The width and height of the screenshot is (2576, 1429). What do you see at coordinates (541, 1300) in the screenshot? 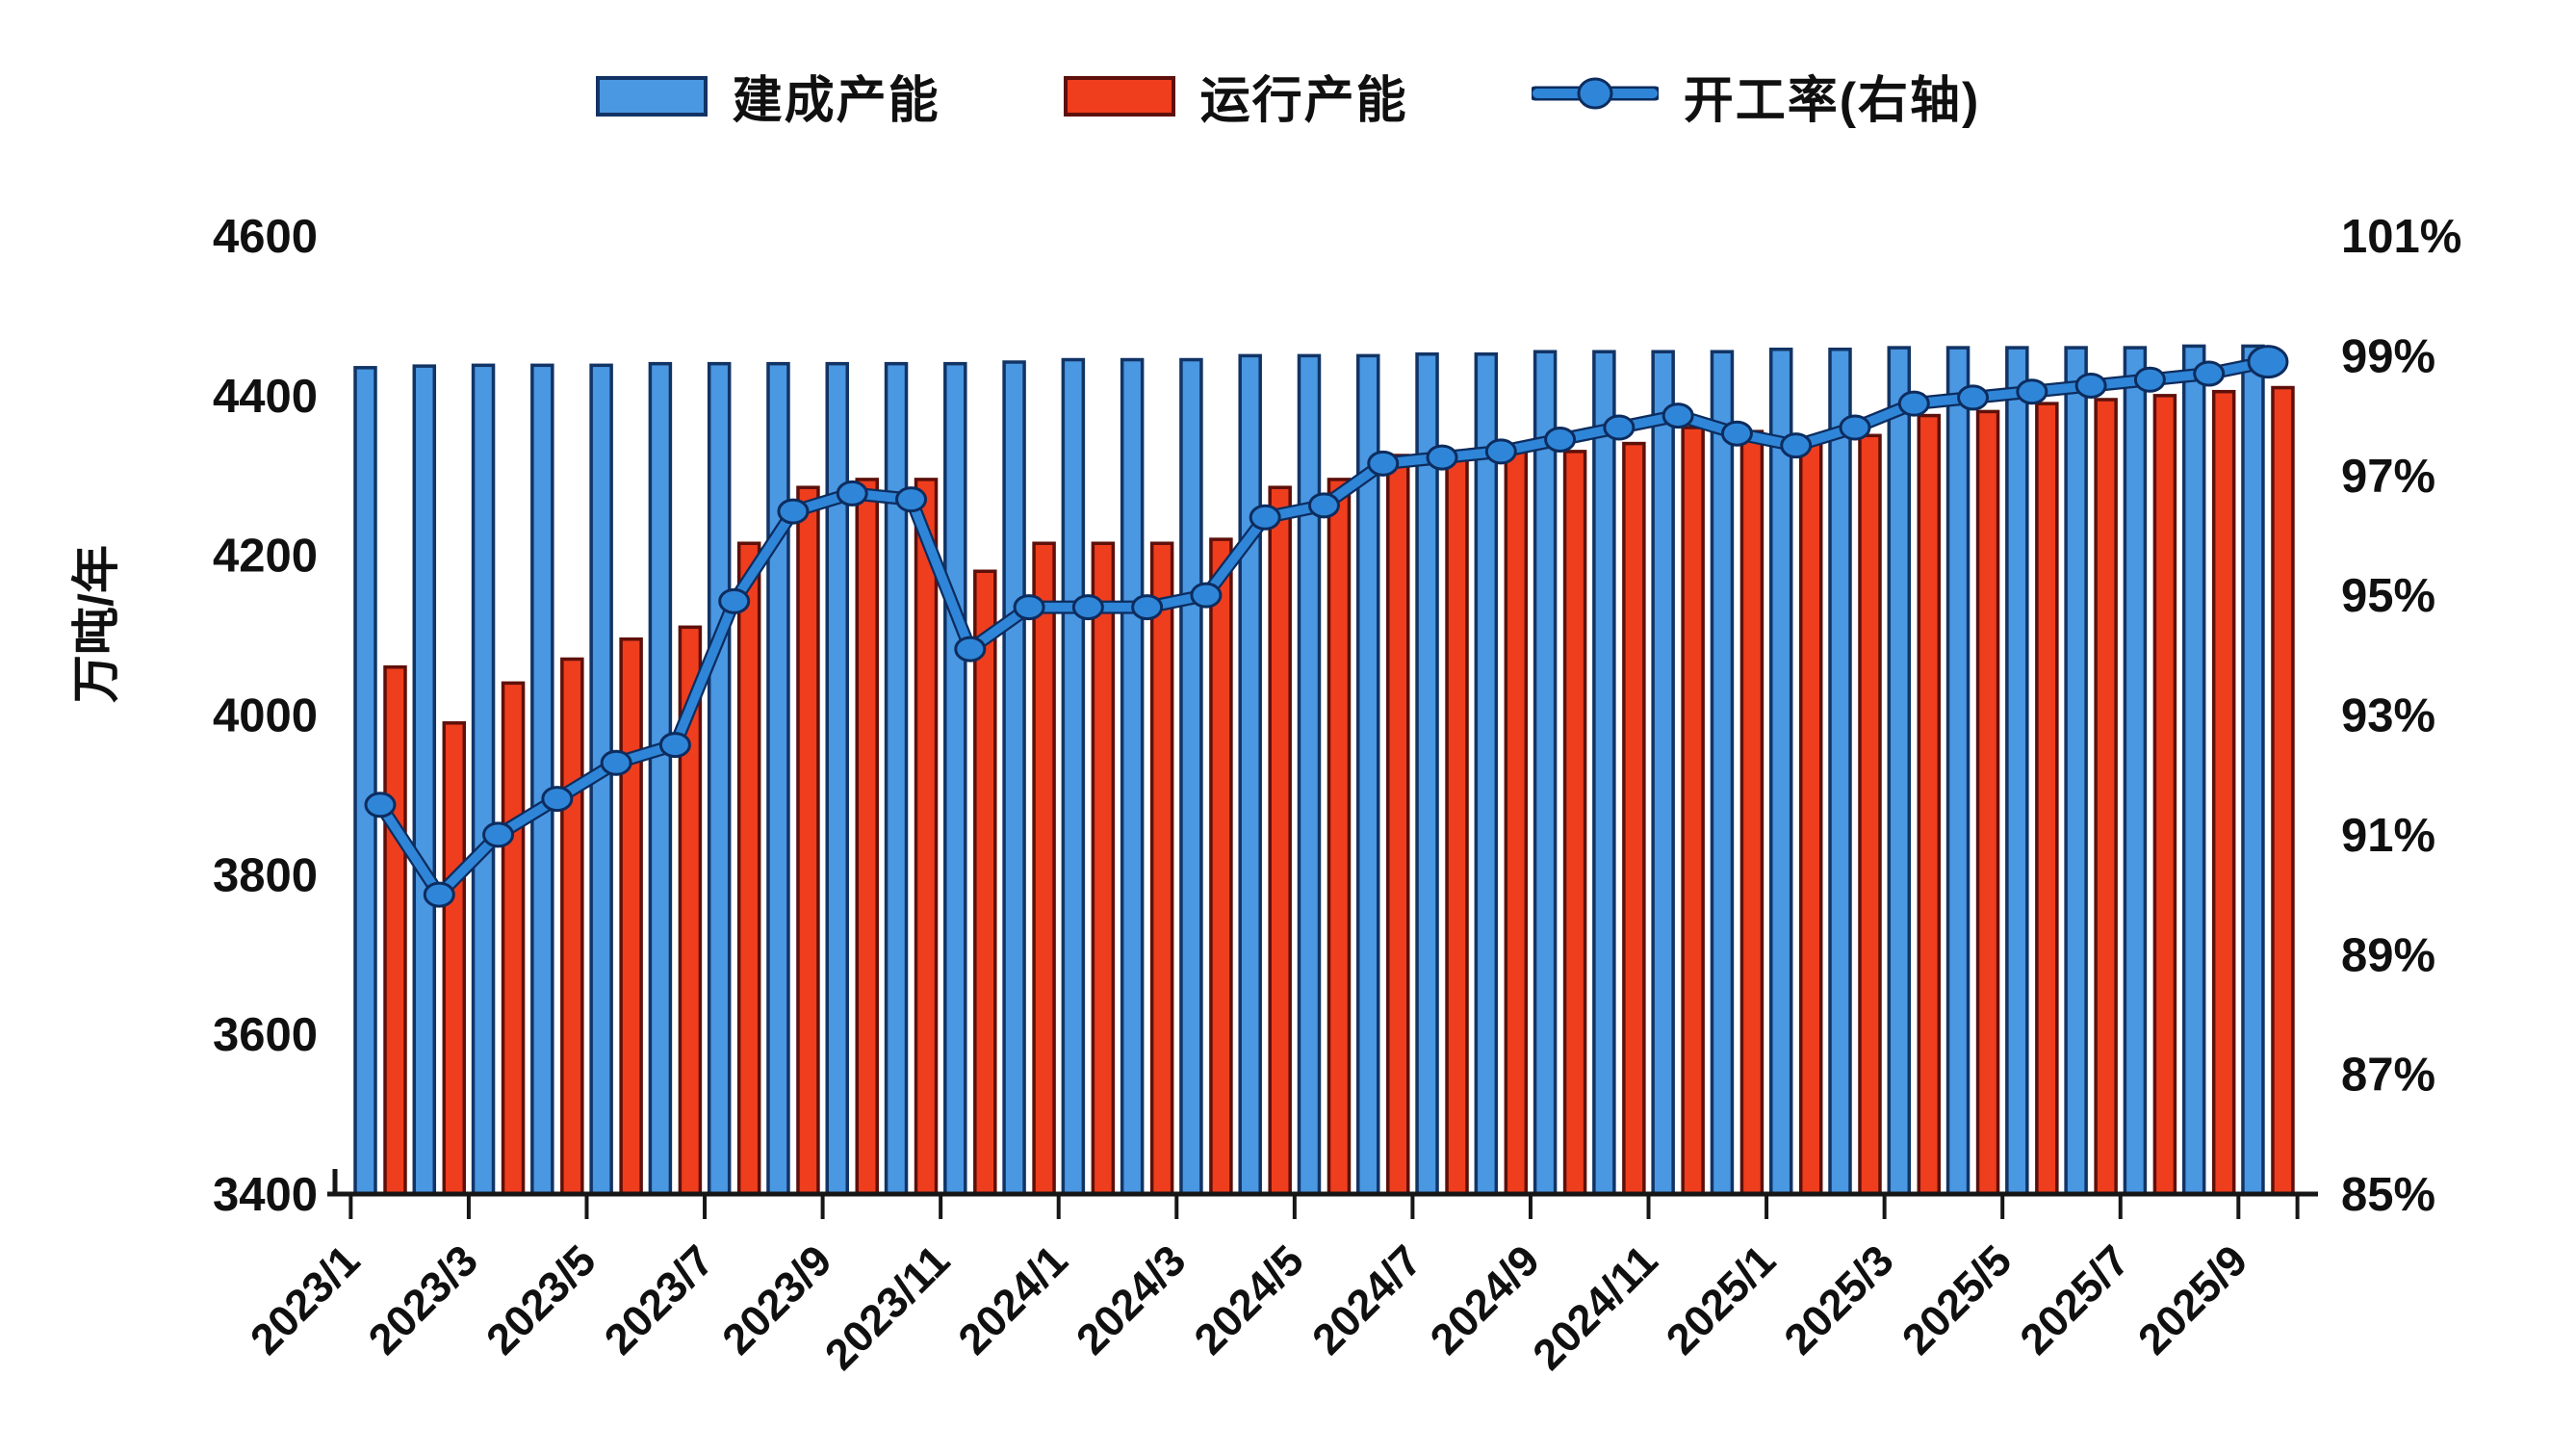
I see `svg-text: 2023/5` at bounding box center [541, 1300].